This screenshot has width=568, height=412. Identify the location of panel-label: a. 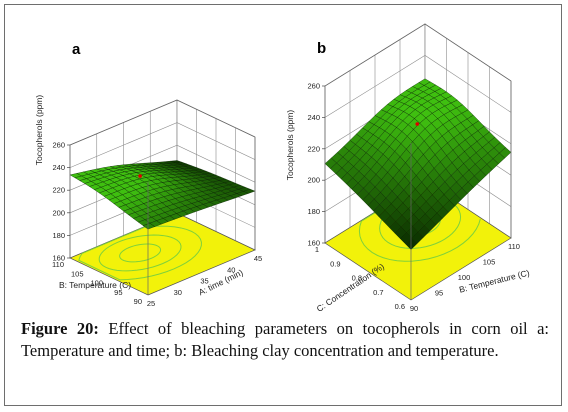
(76, 49).